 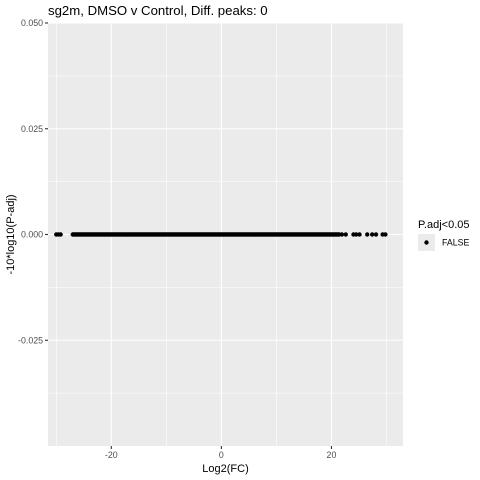 What do you see at coordinates (32, 129) in the screenshot?
I see `y-tick-label: 0.025` at bounding box center [32, 129].